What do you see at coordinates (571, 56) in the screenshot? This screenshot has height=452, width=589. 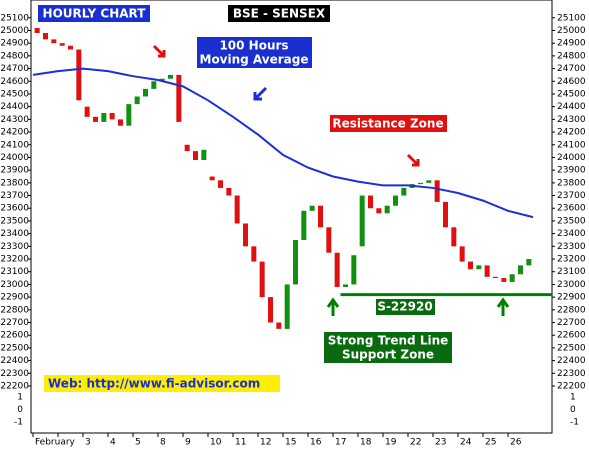 I see `y-tick-label: 24800` at bounding box center [571, 56].